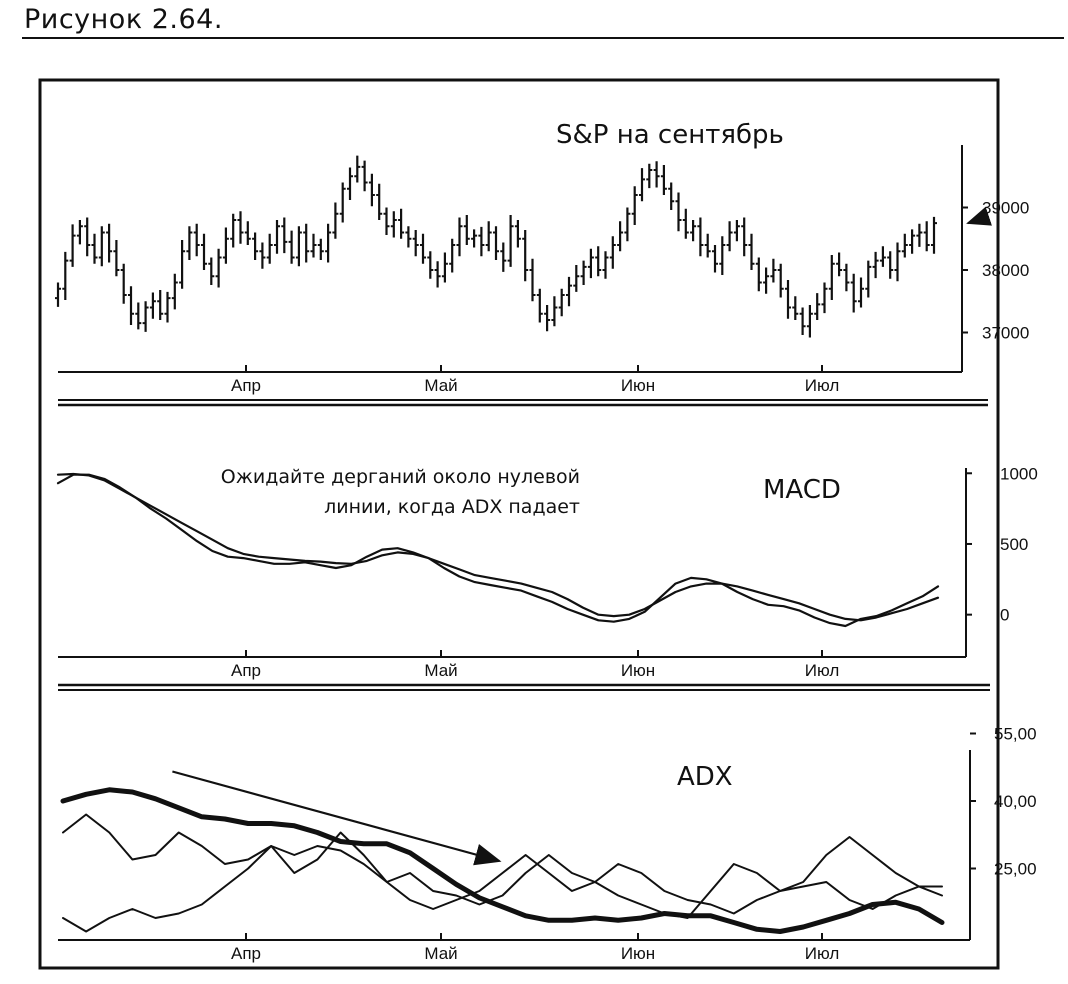  Describe the element at coordinates (979, 216) in the screenshot. I see `last-price-arrow-icon` at that location.